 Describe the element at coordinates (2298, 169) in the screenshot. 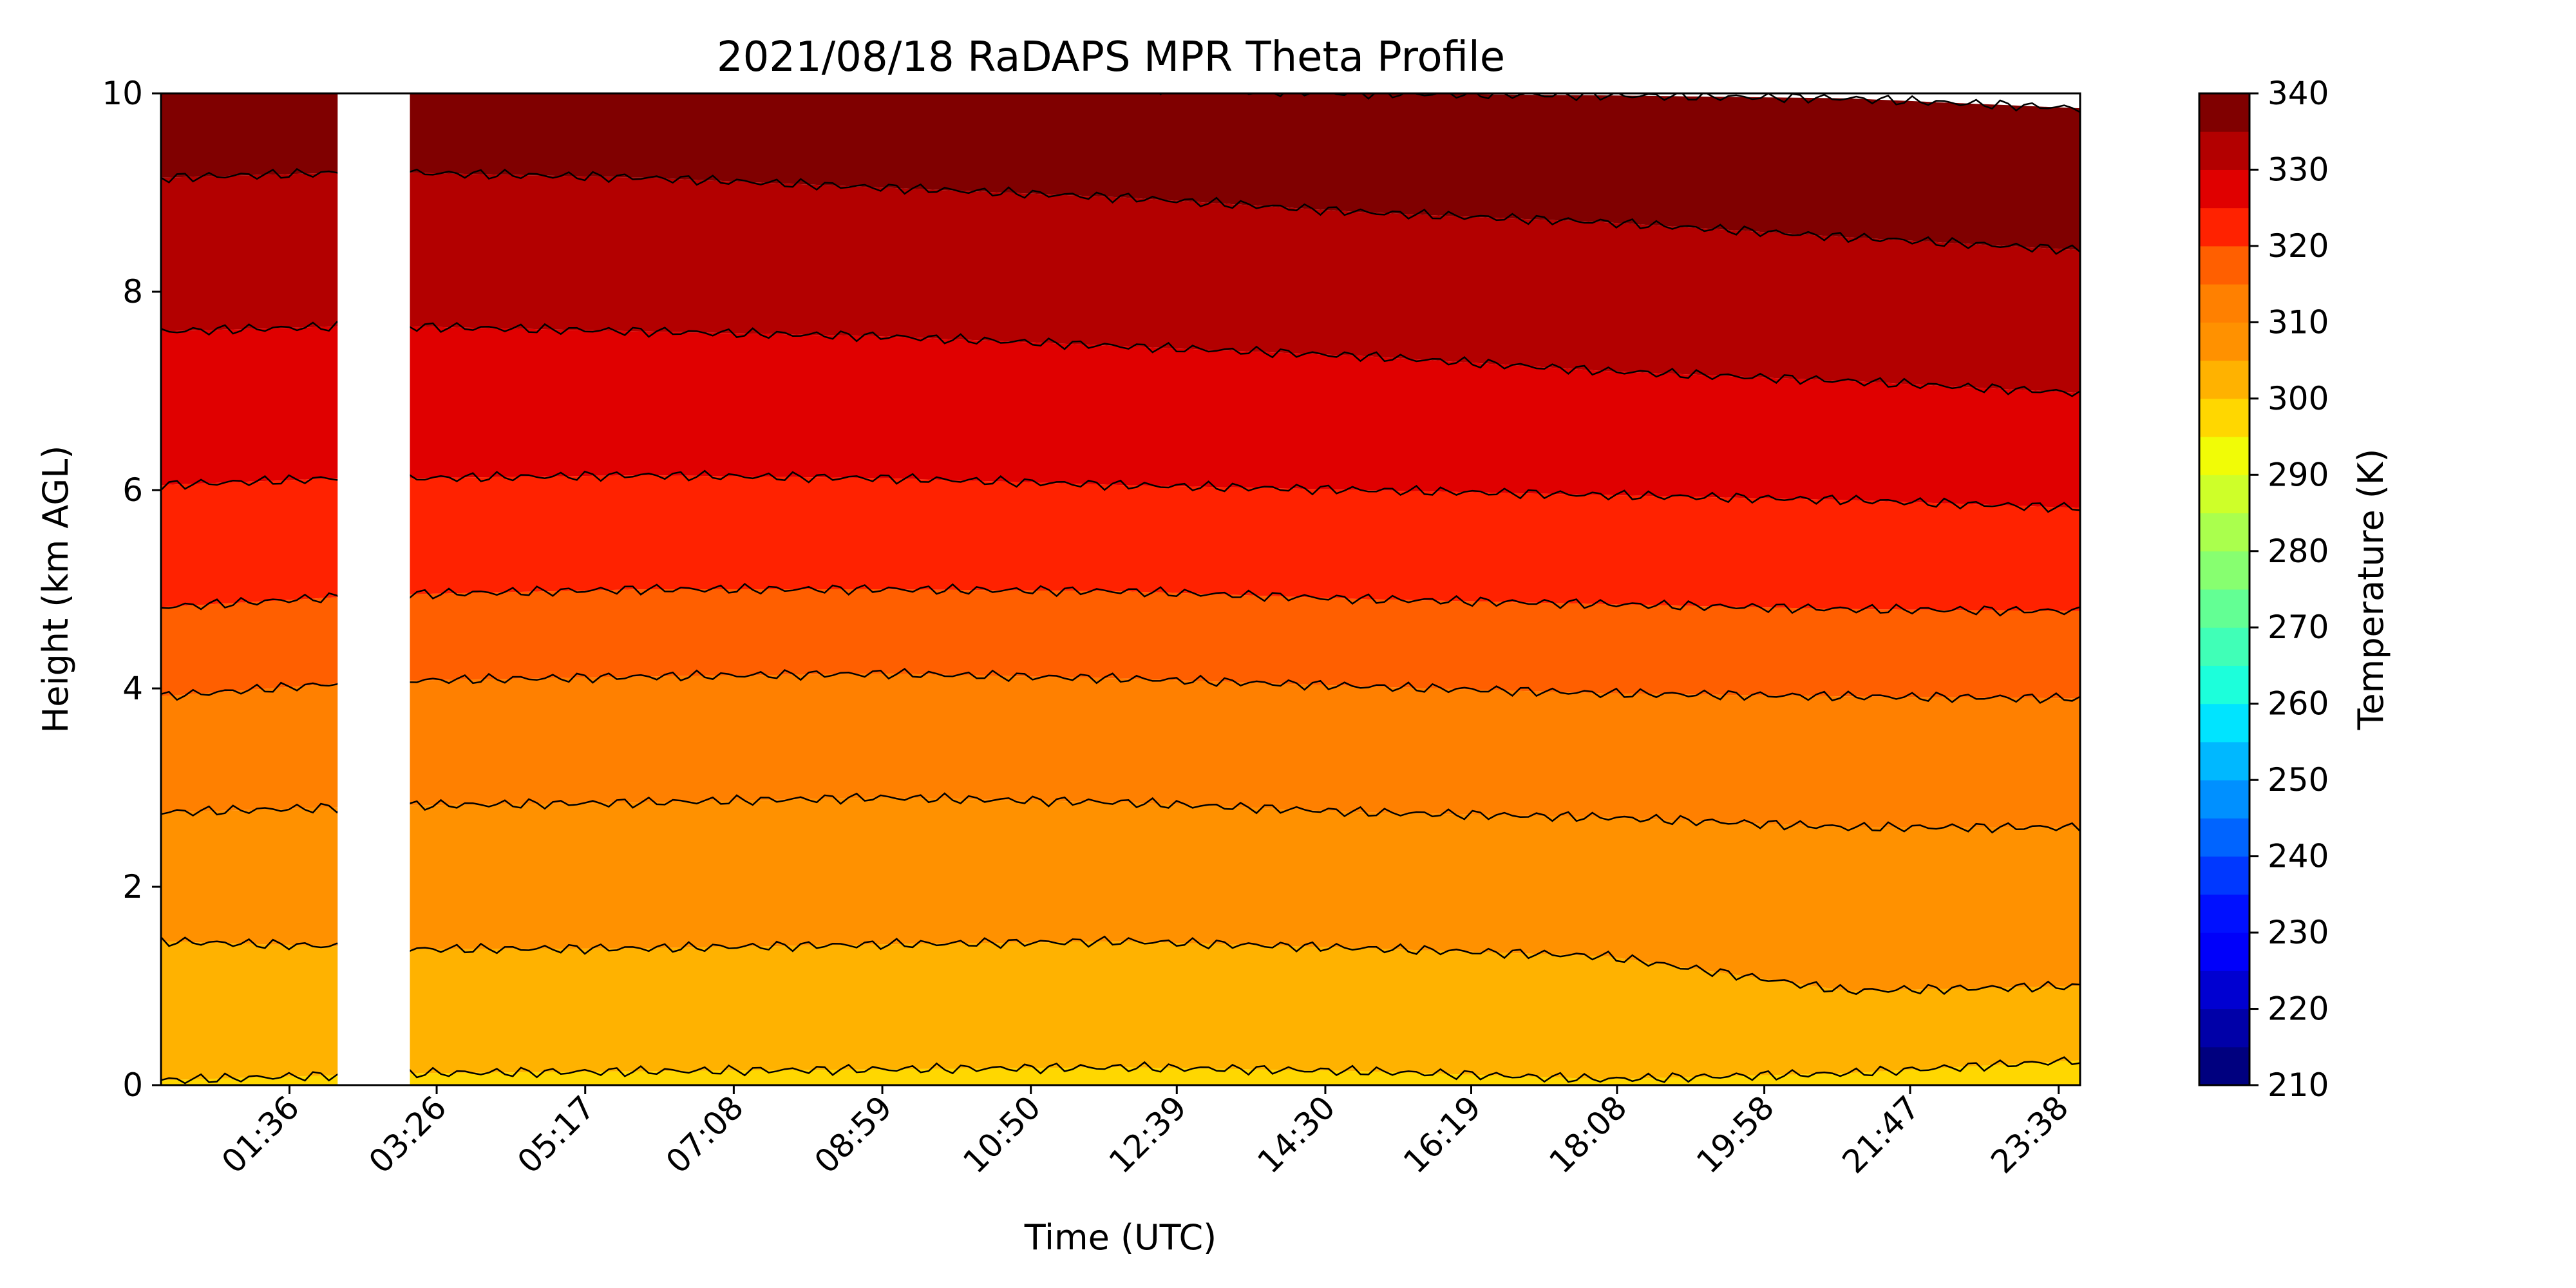

I see `colorbar-tick-label: 330` at that location.